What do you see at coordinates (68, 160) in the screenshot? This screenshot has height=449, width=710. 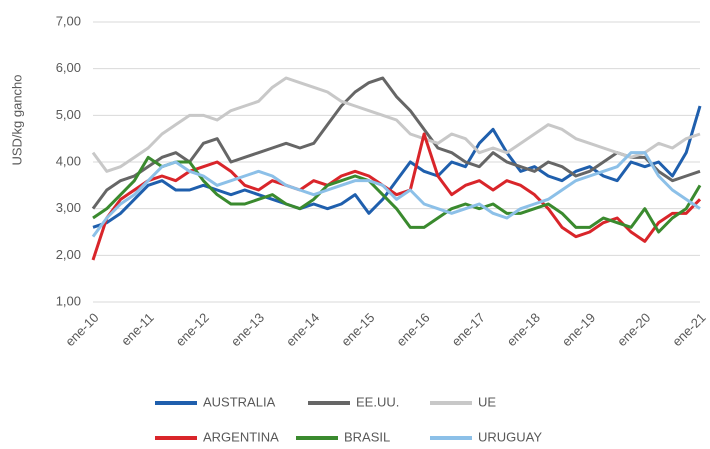 I see `y-tick-label: 4,00` at bounding box center [68, 160].